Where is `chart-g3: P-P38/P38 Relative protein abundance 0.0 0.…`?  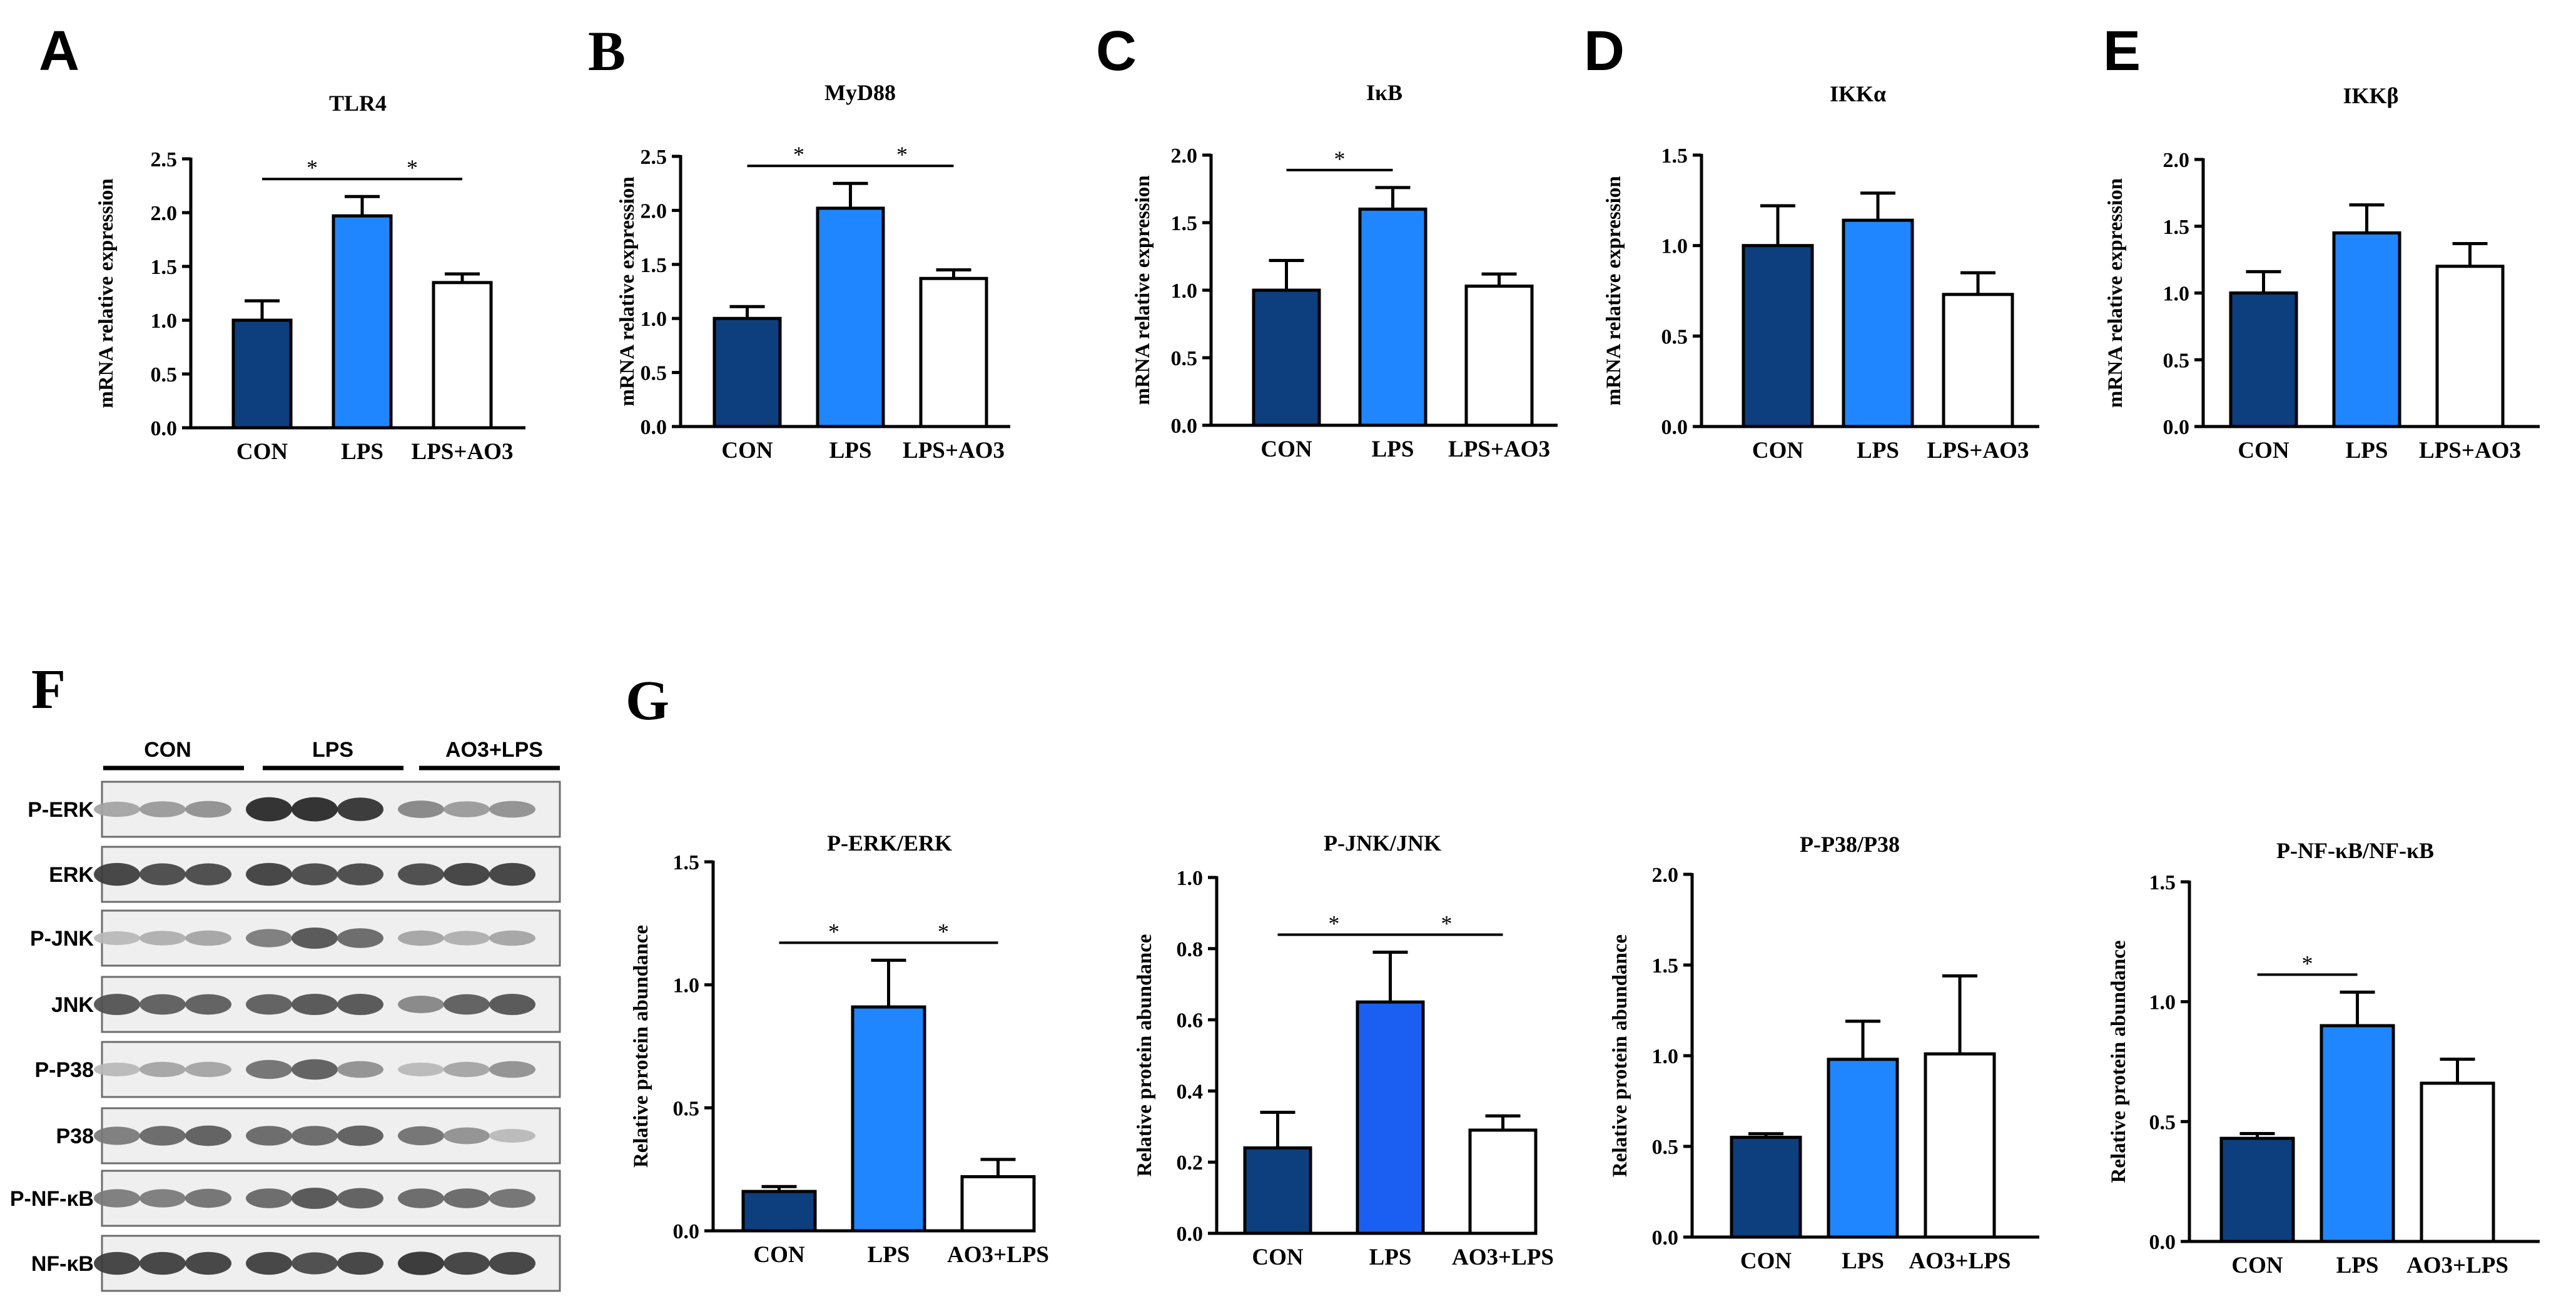
chart-g3: P-P38/P38 Relative protein abundance 0.0 0.… is located at coordinates (1824, 1053).